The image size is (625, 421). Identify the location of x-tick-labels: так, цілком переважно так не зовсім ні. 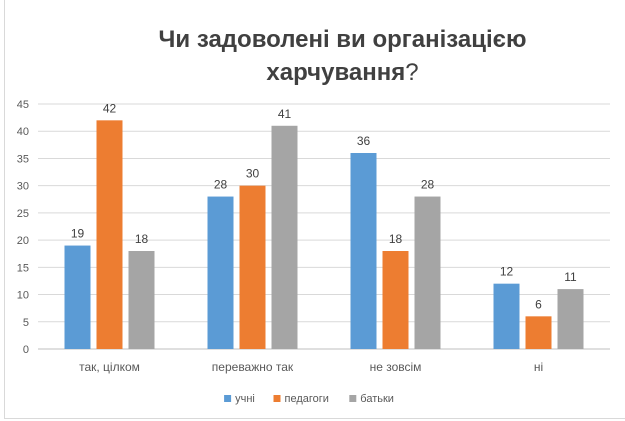
(311, 367).